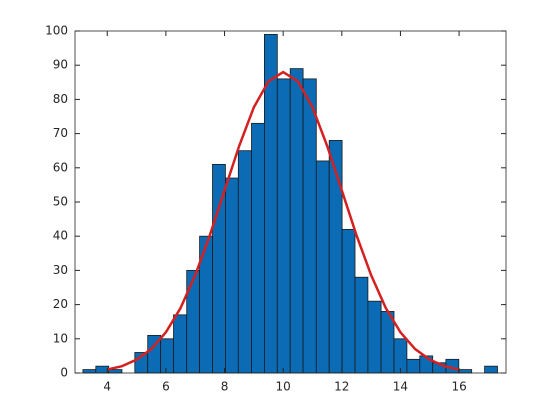  I want to click on y-tick-label: 80, so click(60, 99).